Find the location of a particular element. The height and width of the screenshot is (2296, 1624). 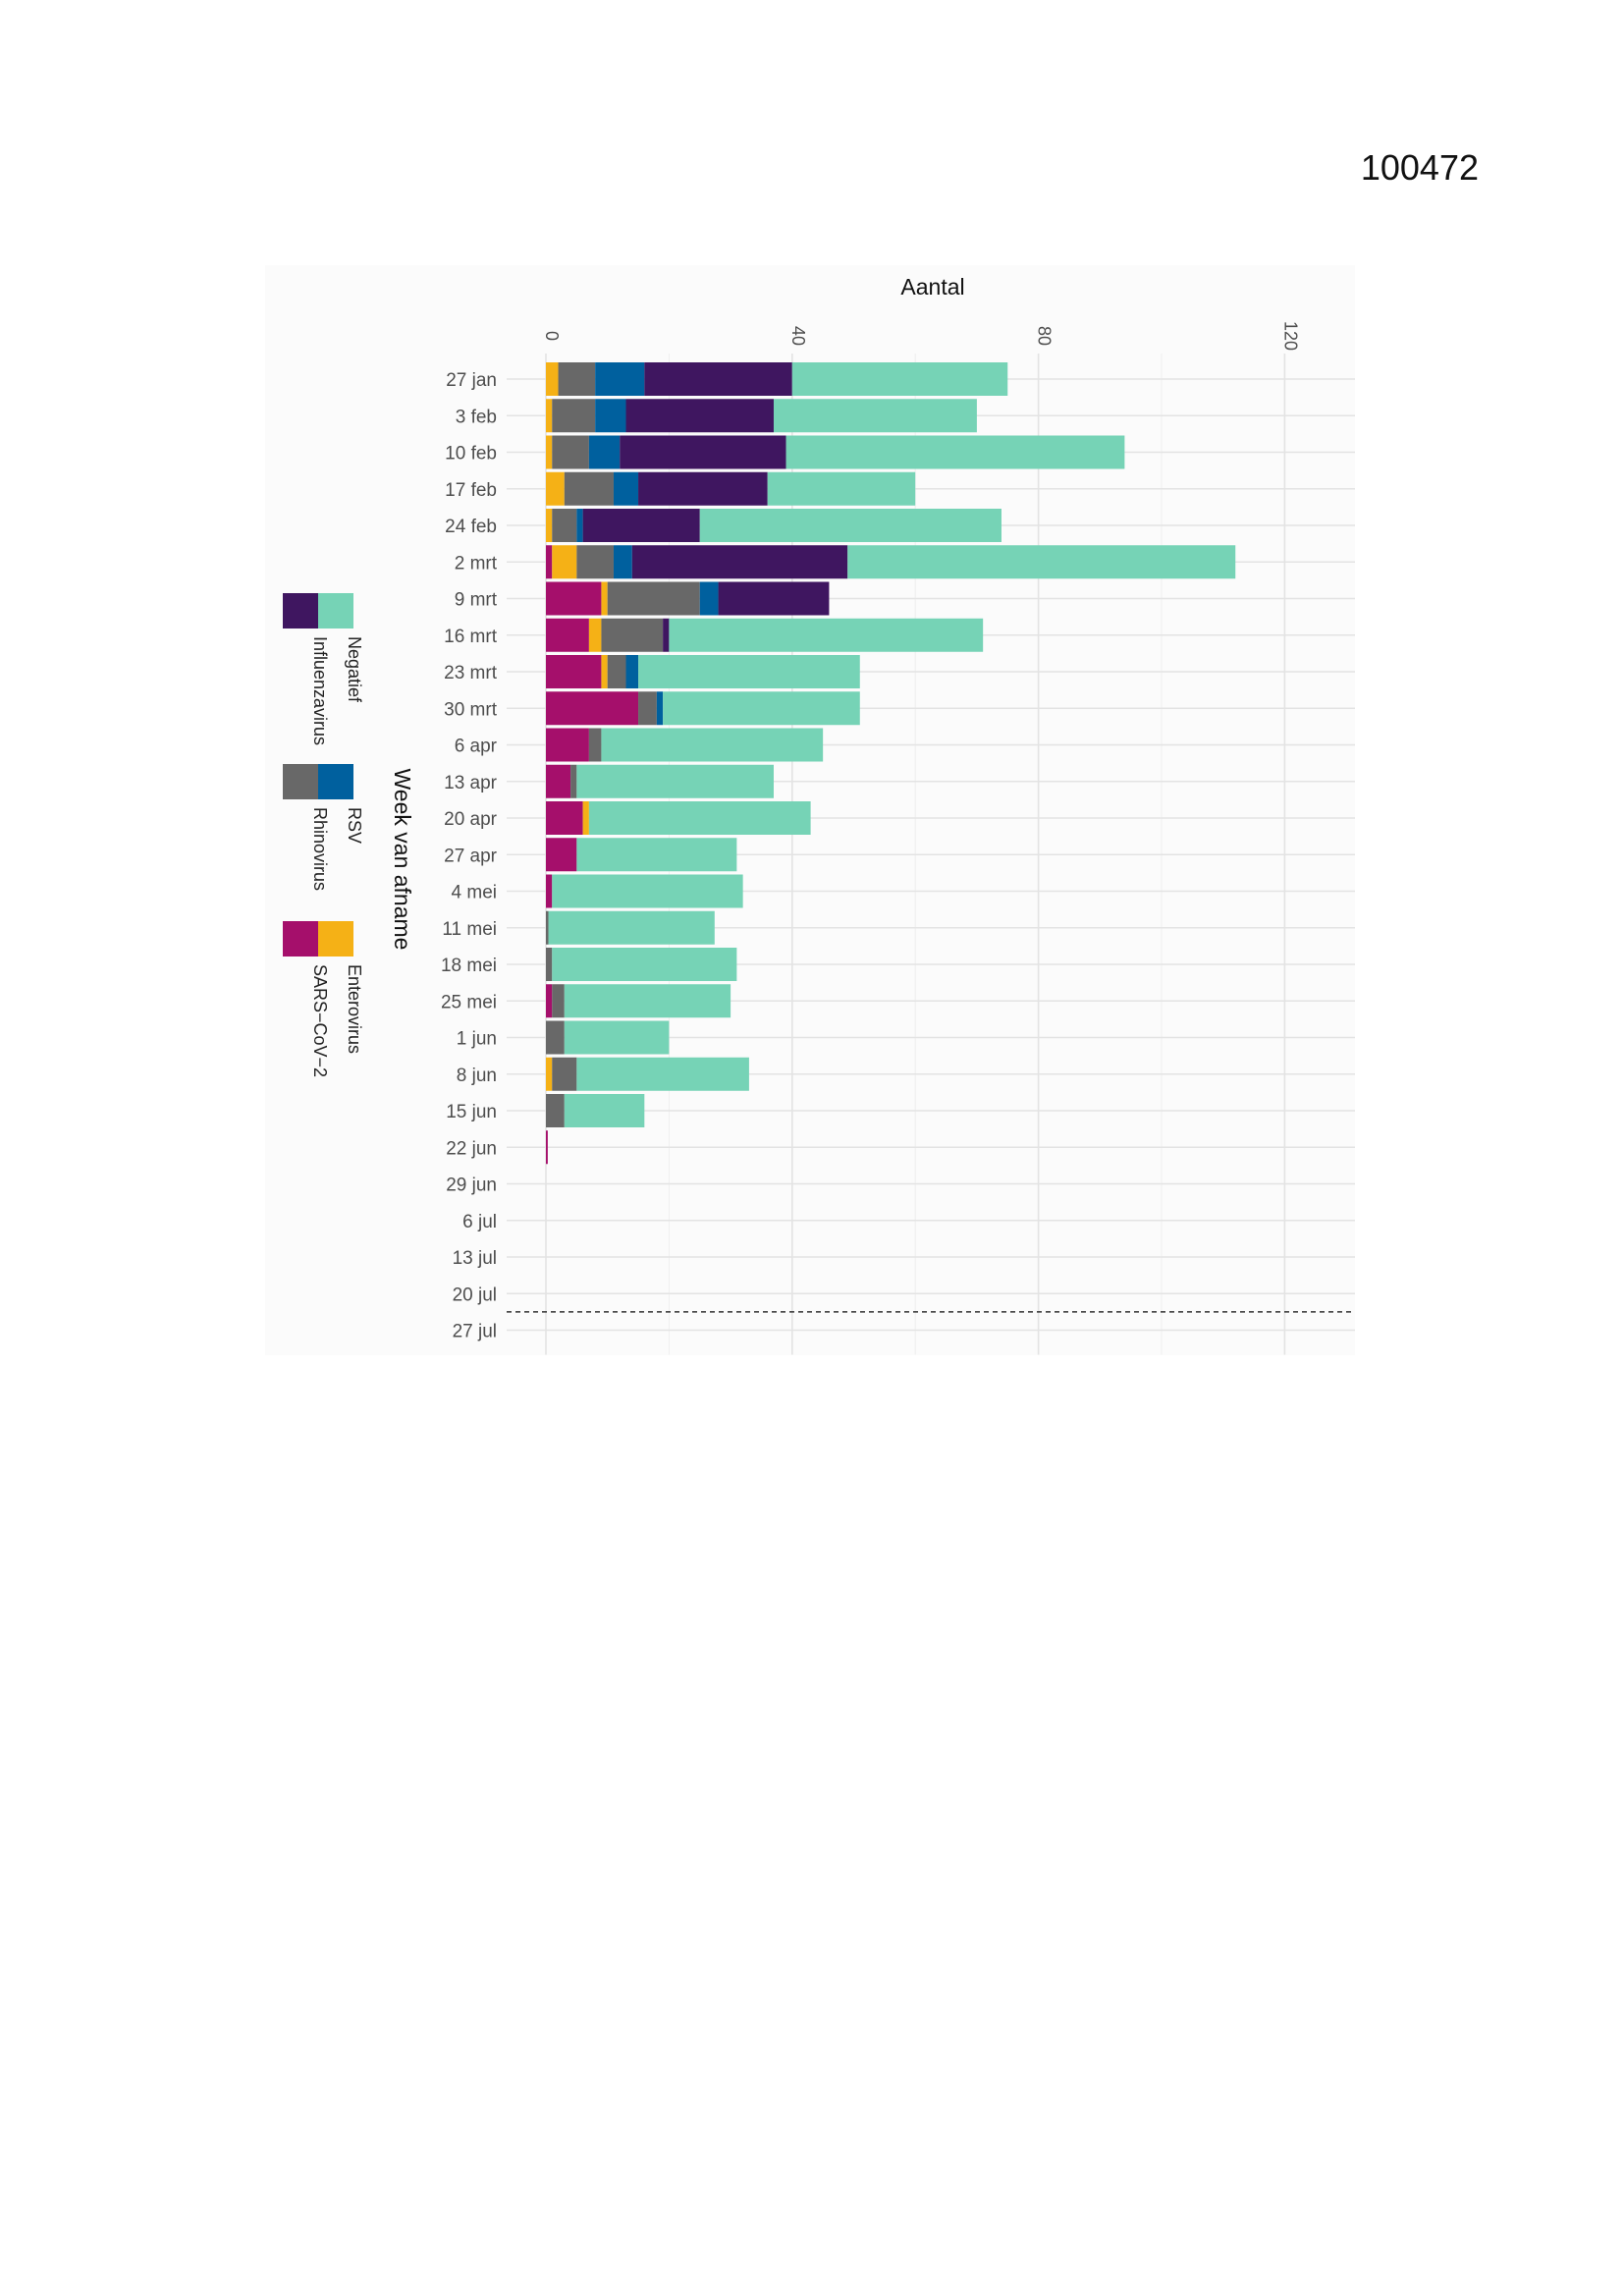

bar-rhinovirus-30-mrt is located at coordinates (647, 708).